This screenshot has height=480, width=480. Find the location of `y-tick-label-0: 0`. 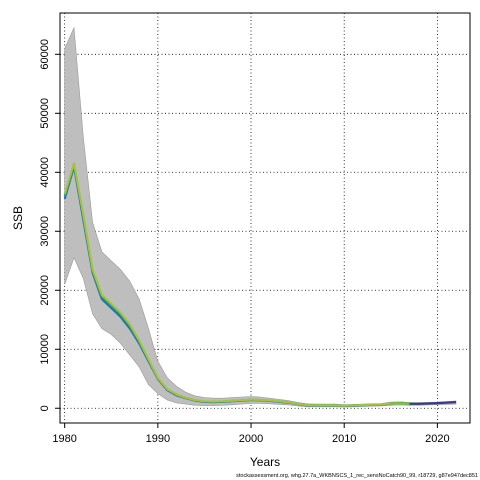

y-tick-label-0: 0 is located at coordinates (45, 408).